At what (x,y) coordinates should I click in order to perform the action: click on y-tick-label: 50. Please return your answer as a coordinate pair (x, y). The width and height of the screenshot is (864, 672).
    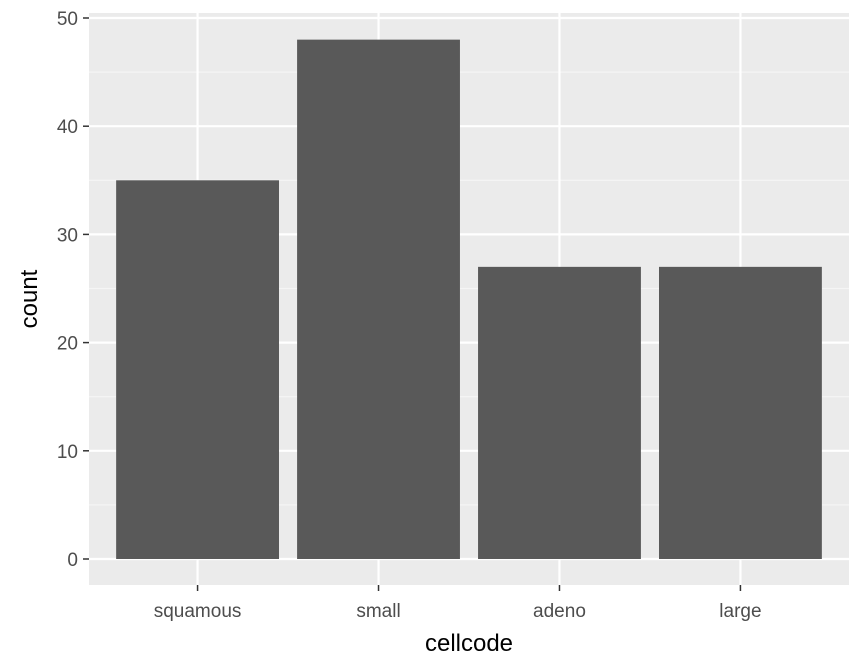
    Looking at the image, I should click on (67, 19).